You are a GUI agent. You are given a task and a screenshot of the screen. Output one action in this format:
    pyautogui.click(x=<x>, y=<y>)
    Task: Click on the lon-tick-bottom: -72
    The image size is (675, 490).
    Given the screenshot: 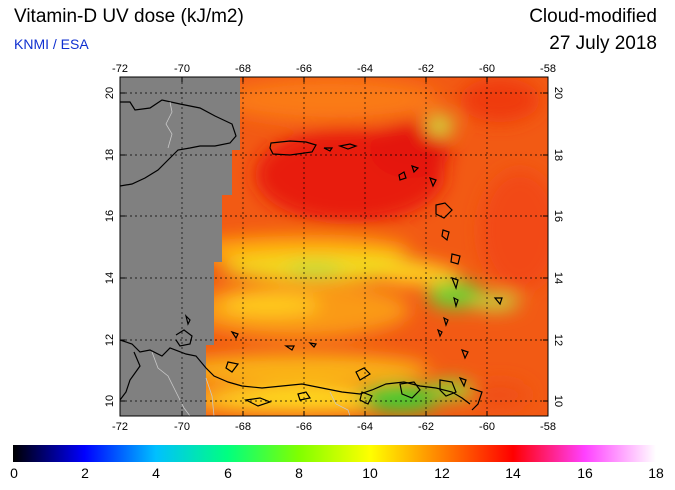 What is the action you would take?
    pyautogui.click(x=120, y=427)
    